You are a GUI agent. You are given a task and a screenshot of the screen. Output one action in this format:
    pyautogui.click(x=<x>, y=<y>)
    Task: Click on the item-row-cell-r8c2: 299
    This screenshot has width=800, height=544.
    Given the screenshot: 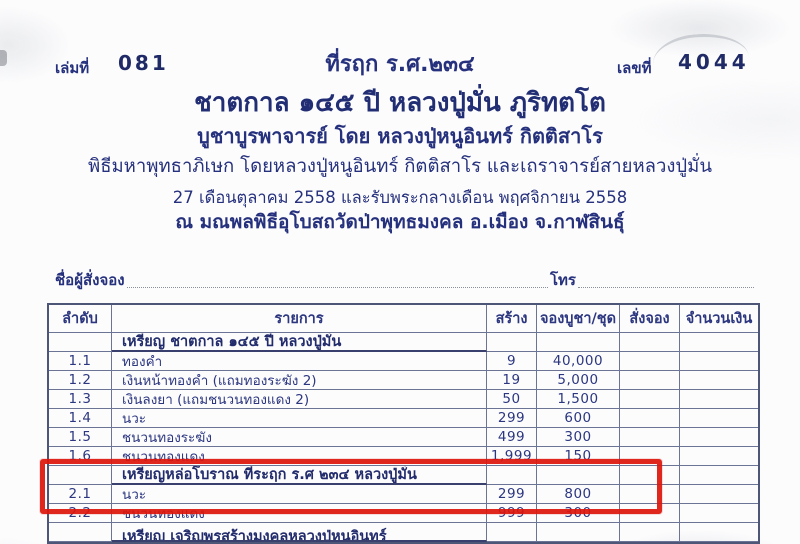 What is the action you would take?
    pyautogui.click(x=512, y=494)
    